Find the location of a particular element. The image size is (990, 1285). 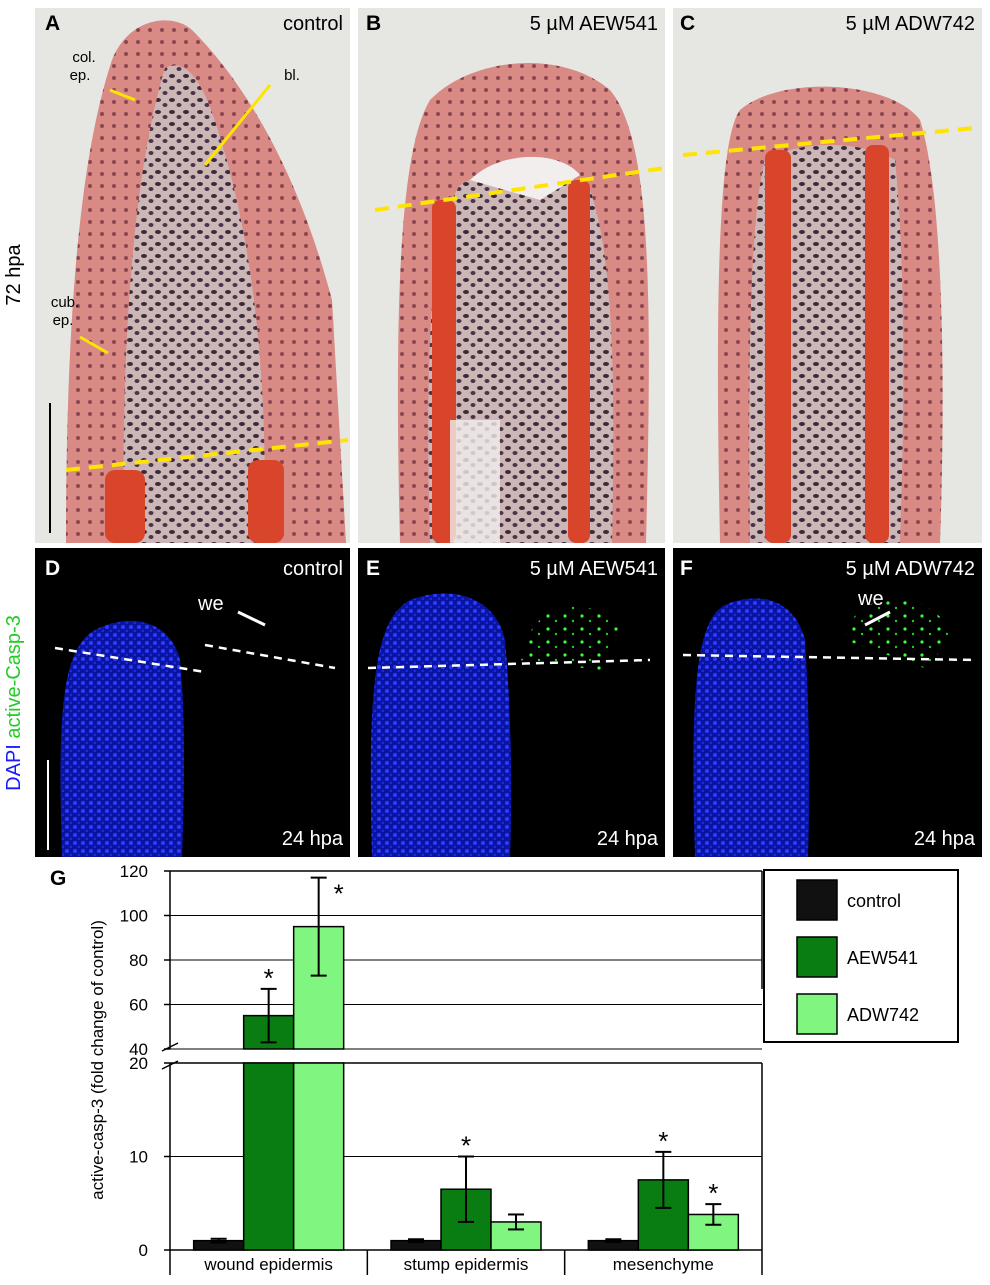

note: col. is located at coordinates (83, 57).